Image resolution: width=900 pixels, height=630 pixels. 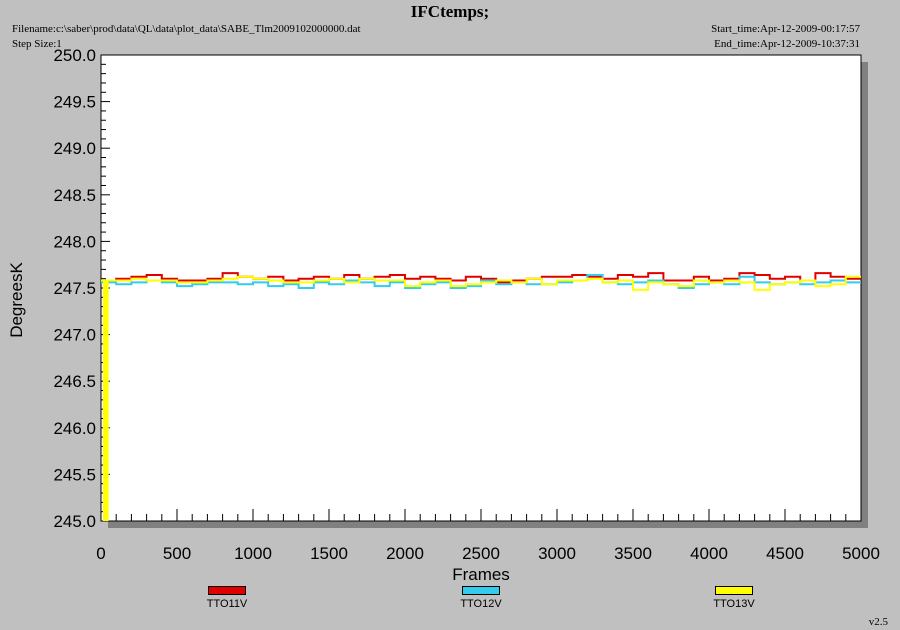 What do you see at coordinates (74, 241) in the screenshot?
I see `y-tick-label: 248.0` at bounding box center [74, 241].